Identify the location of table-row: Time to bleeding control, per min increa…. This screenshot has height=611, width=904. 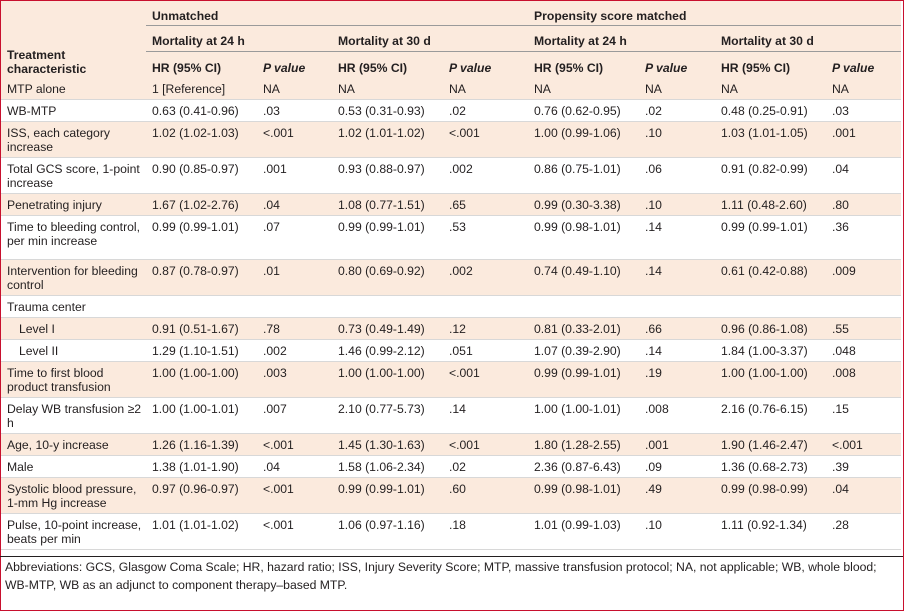
(451, 237).